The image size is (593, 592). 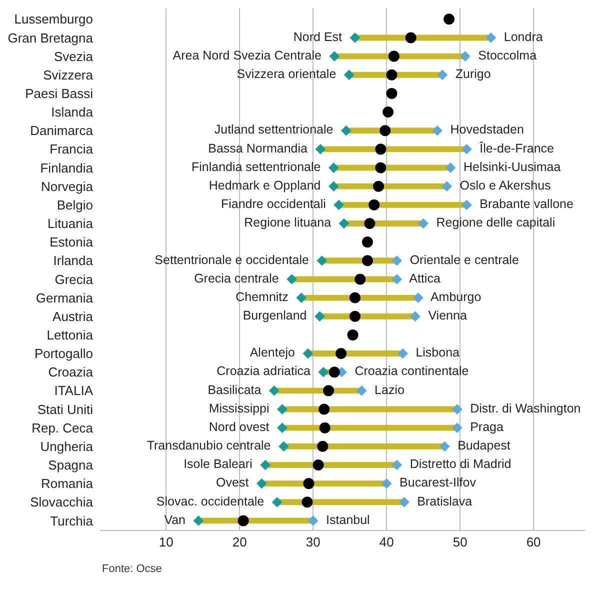 What do you see at coordinates (74, 279) in the screenshot?
I see `y-tick-label: Grecia` at bounding box center [74, 279].